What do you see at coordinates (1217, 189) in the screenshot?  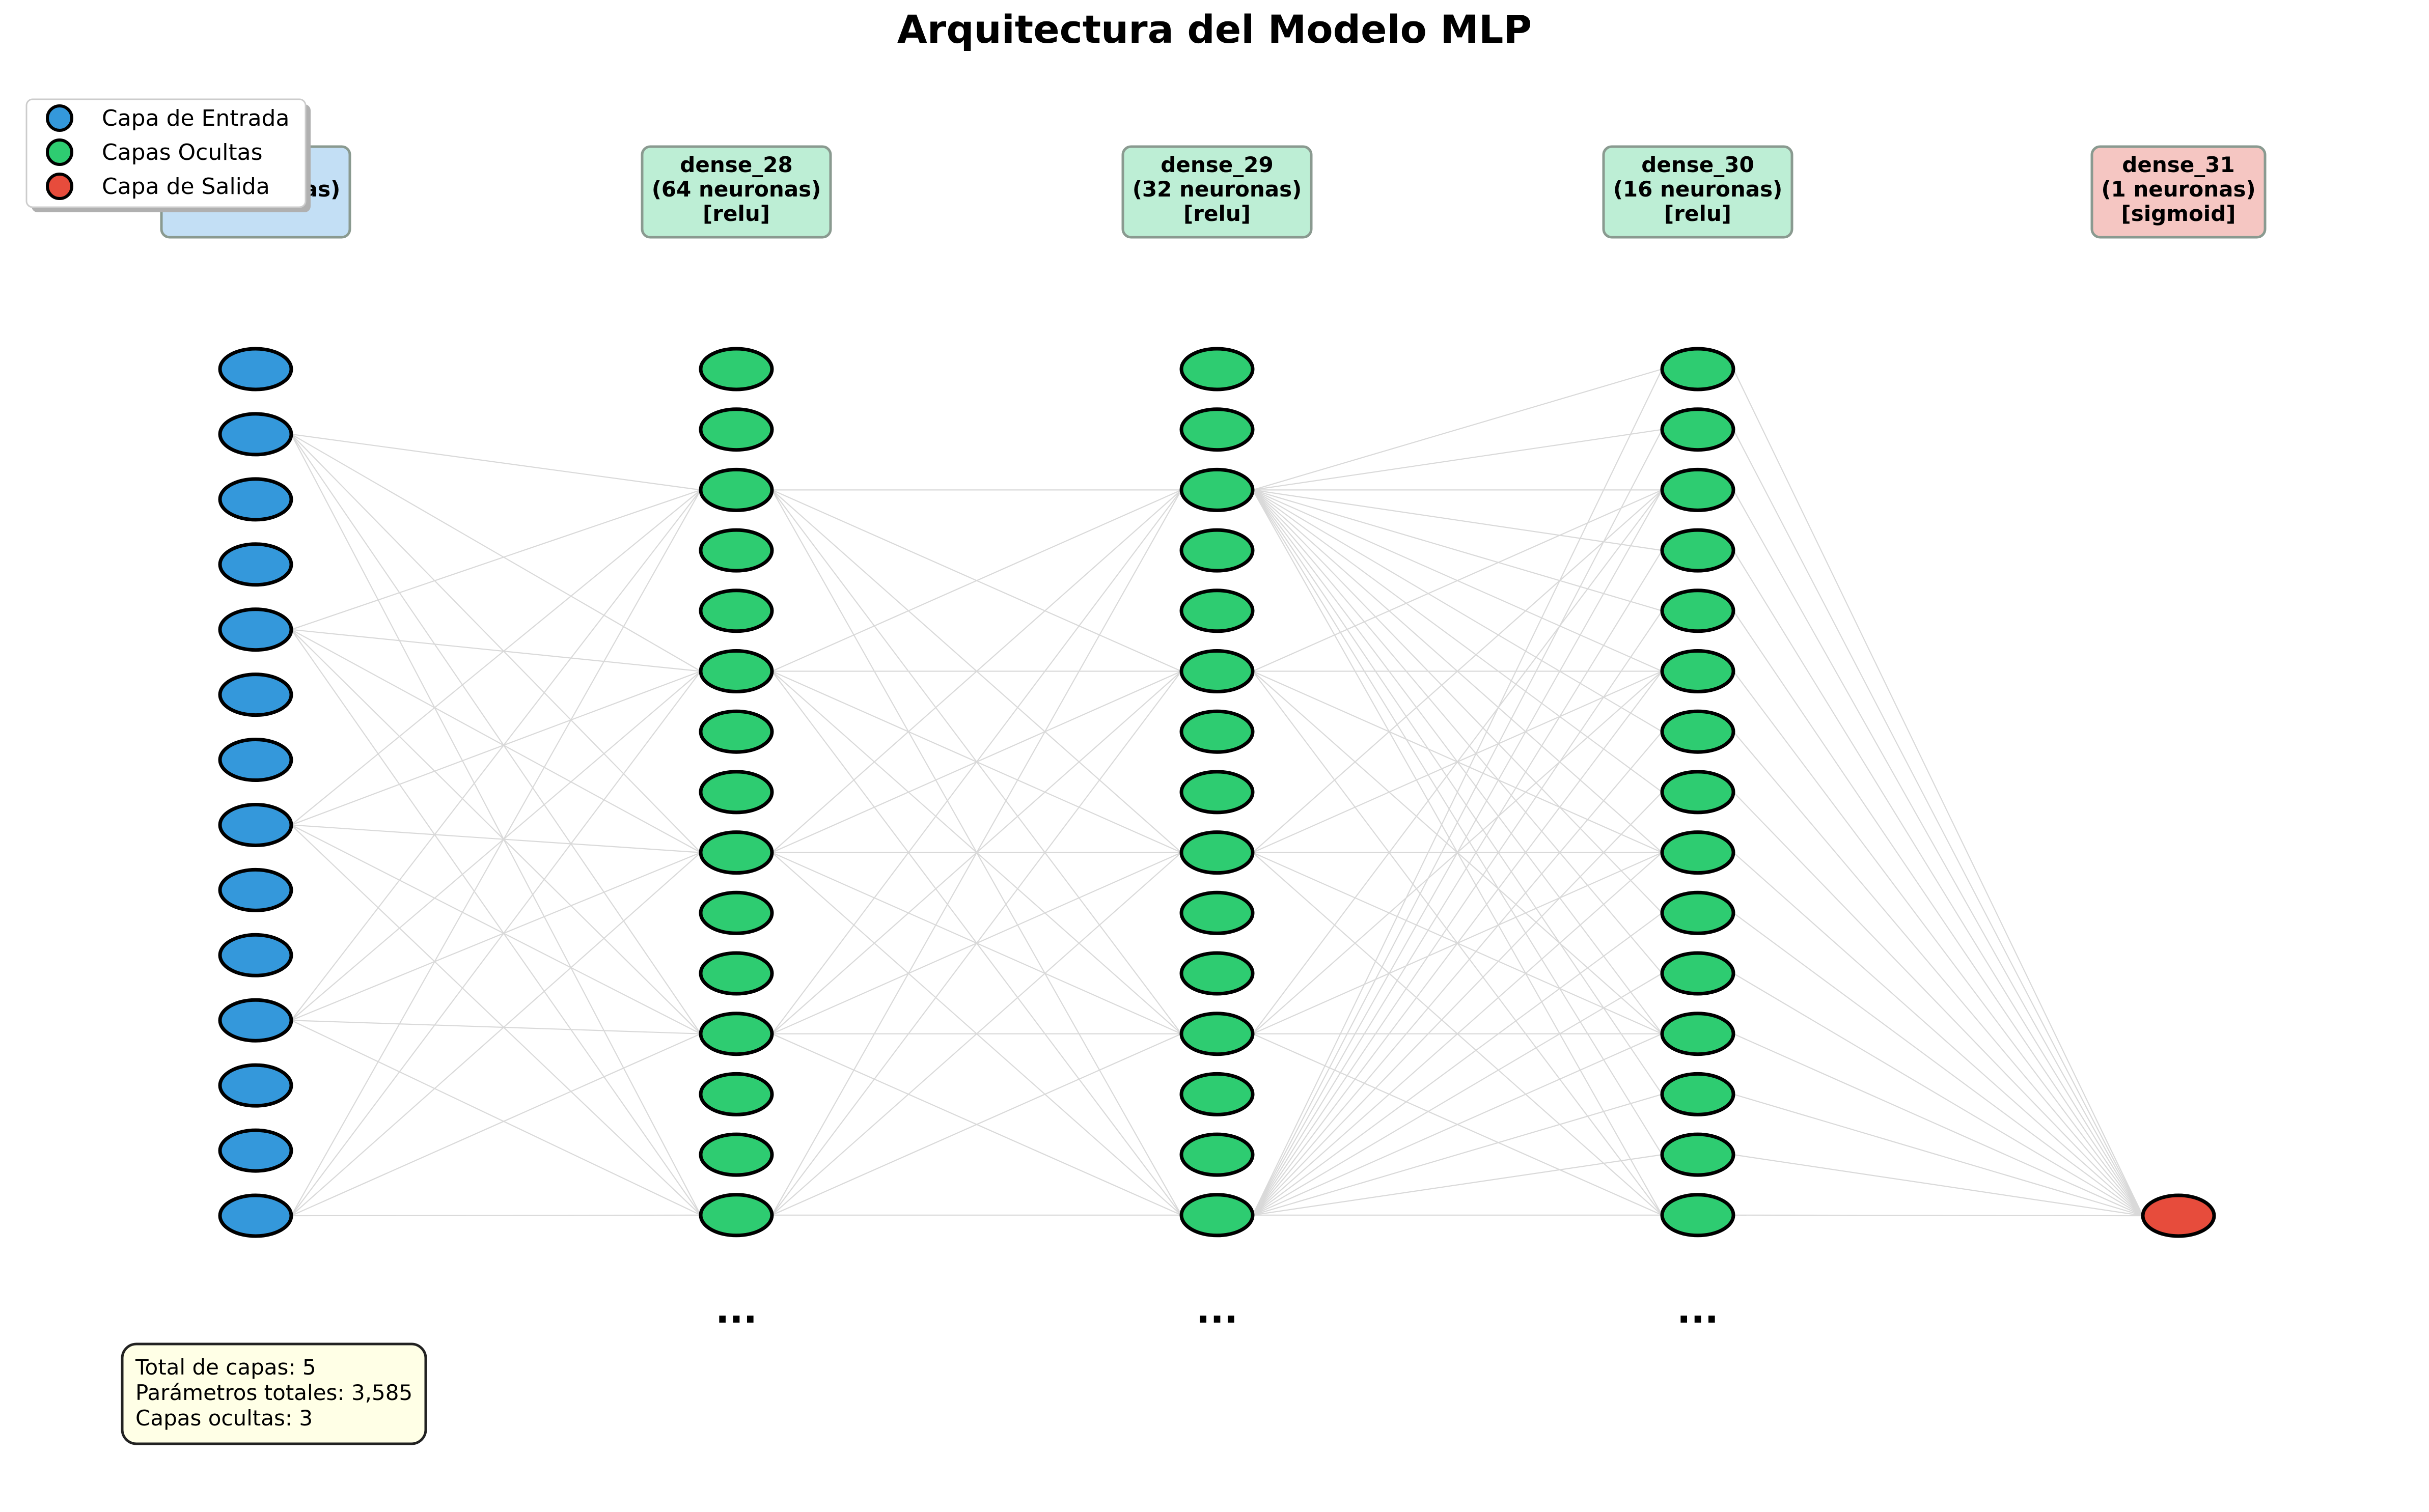 I see `layer-label-line: (32 neuronas)` at bounding box center [1217, 189].